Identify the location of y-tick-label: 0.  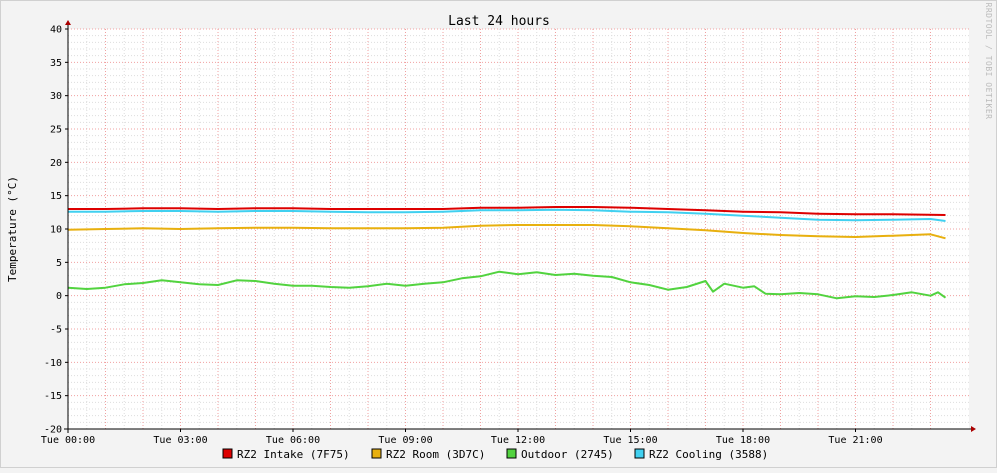
(59, 296).